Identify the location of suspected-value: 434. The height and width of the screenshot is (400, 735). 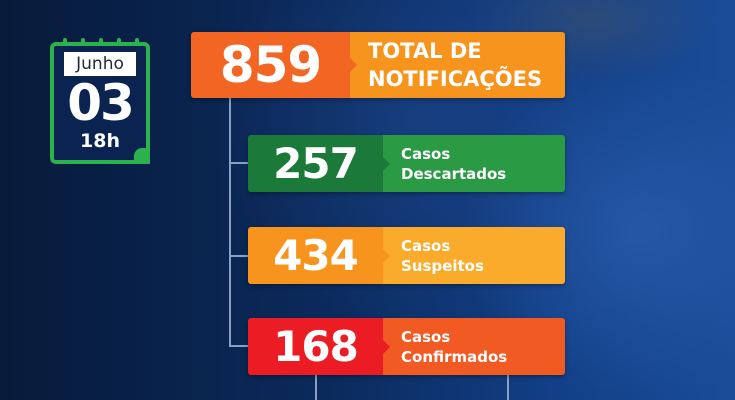
(319, 255).